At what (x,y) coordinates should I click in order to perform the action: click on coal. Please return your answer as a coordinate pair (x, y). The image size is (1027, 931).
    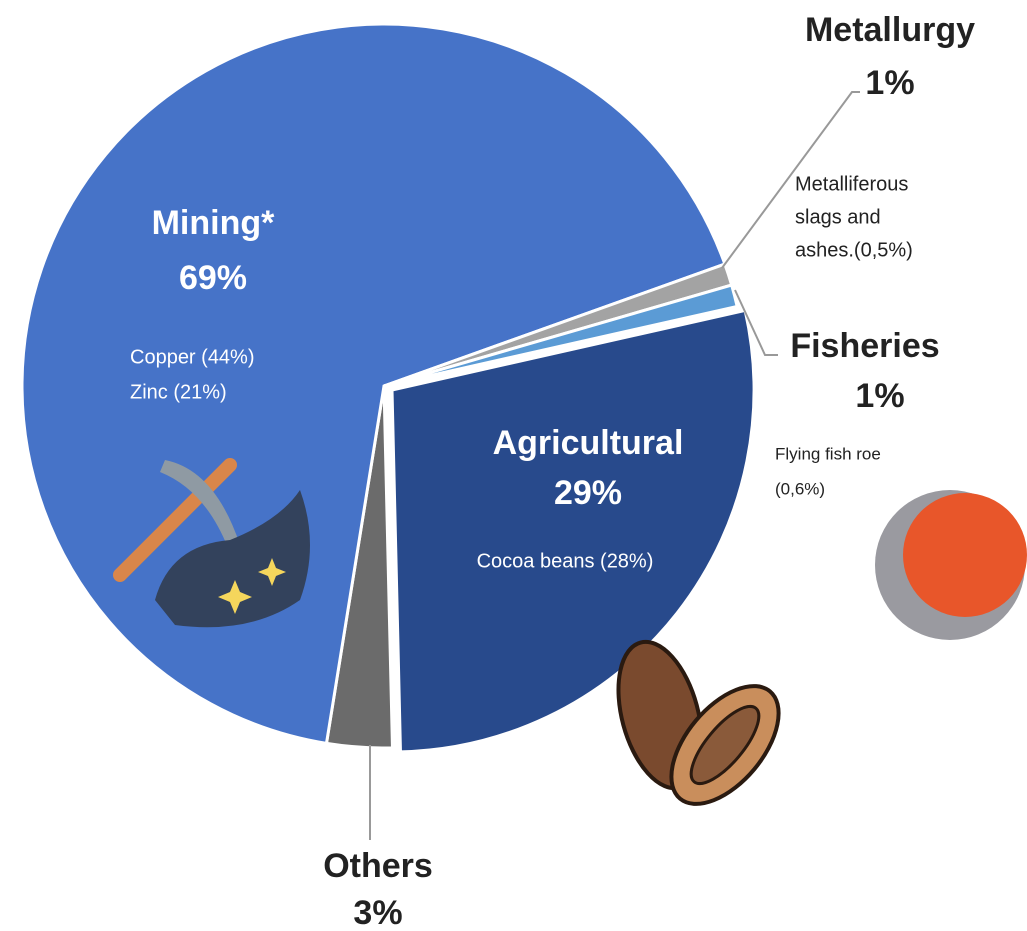
    Looking at the image, I should click on (232, 559).